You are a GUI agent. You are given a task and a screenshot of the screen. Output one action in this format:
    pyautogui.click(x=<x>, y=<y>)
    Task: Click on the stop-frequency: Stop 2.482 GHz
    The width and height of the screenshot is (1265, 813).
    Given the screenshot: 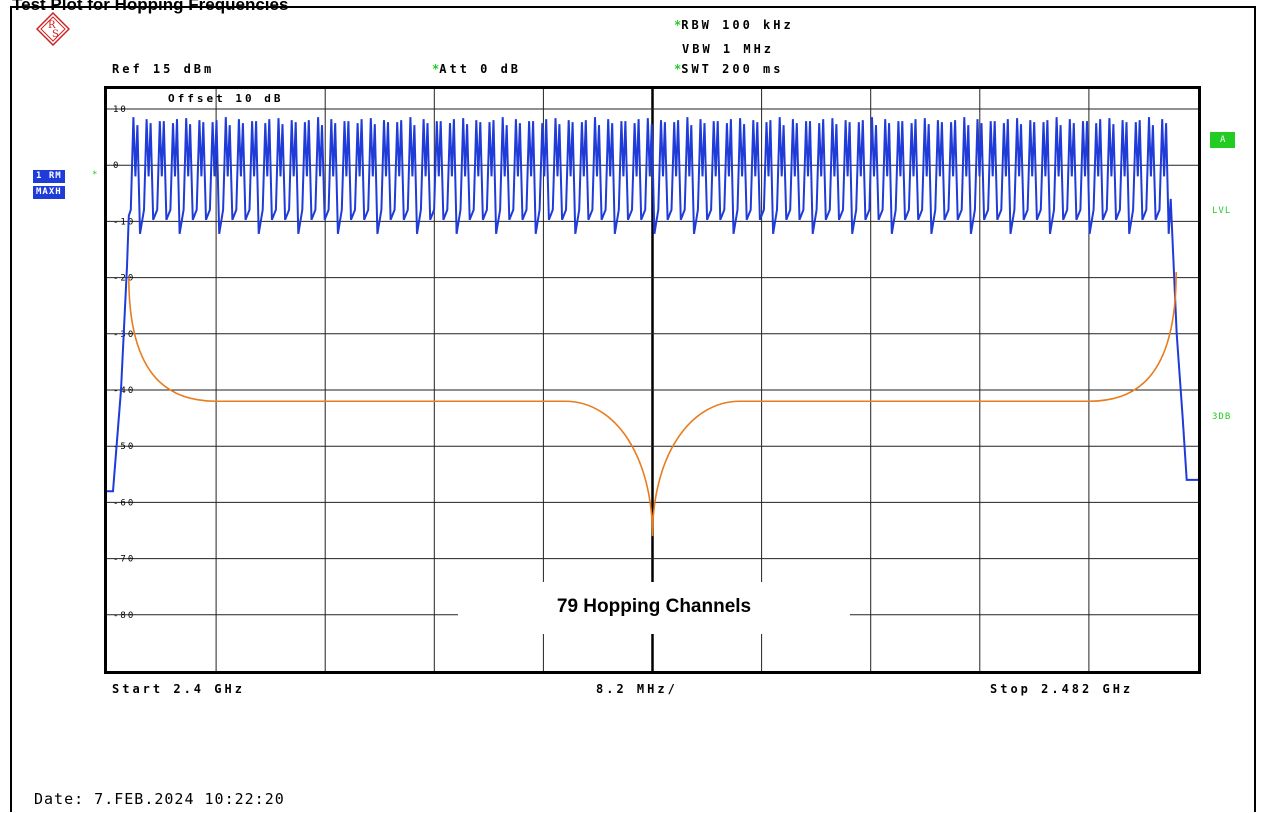 What is the action you would take?
    pyautogui.click(x=1062, y=689)
    